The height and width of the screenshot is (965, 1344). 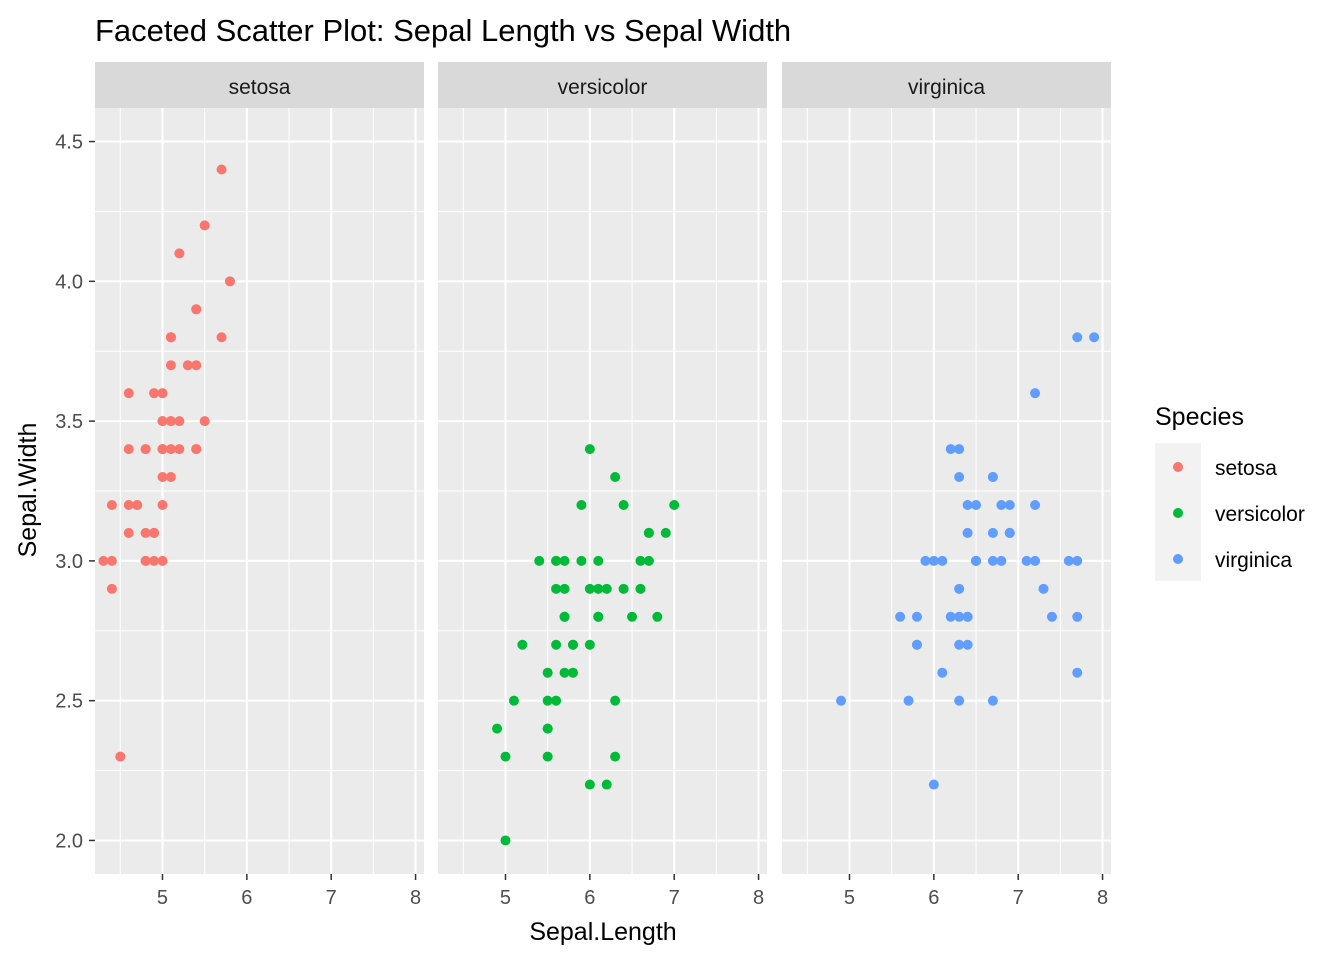 What do you see at coordinates (1178, 513) in the screenshot?
I see `legend-key-versicolor` at bounding box center [1178, 513].